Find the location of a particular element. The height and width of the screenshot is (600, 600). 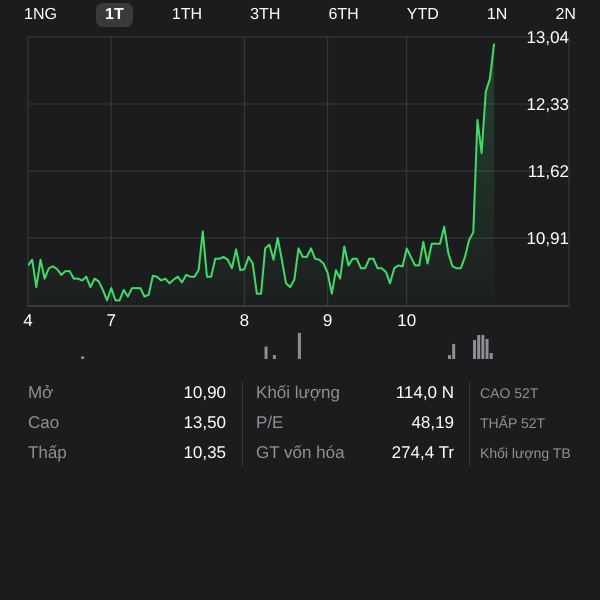

x-tick-label: 10 is located at coordinates (406, 320).